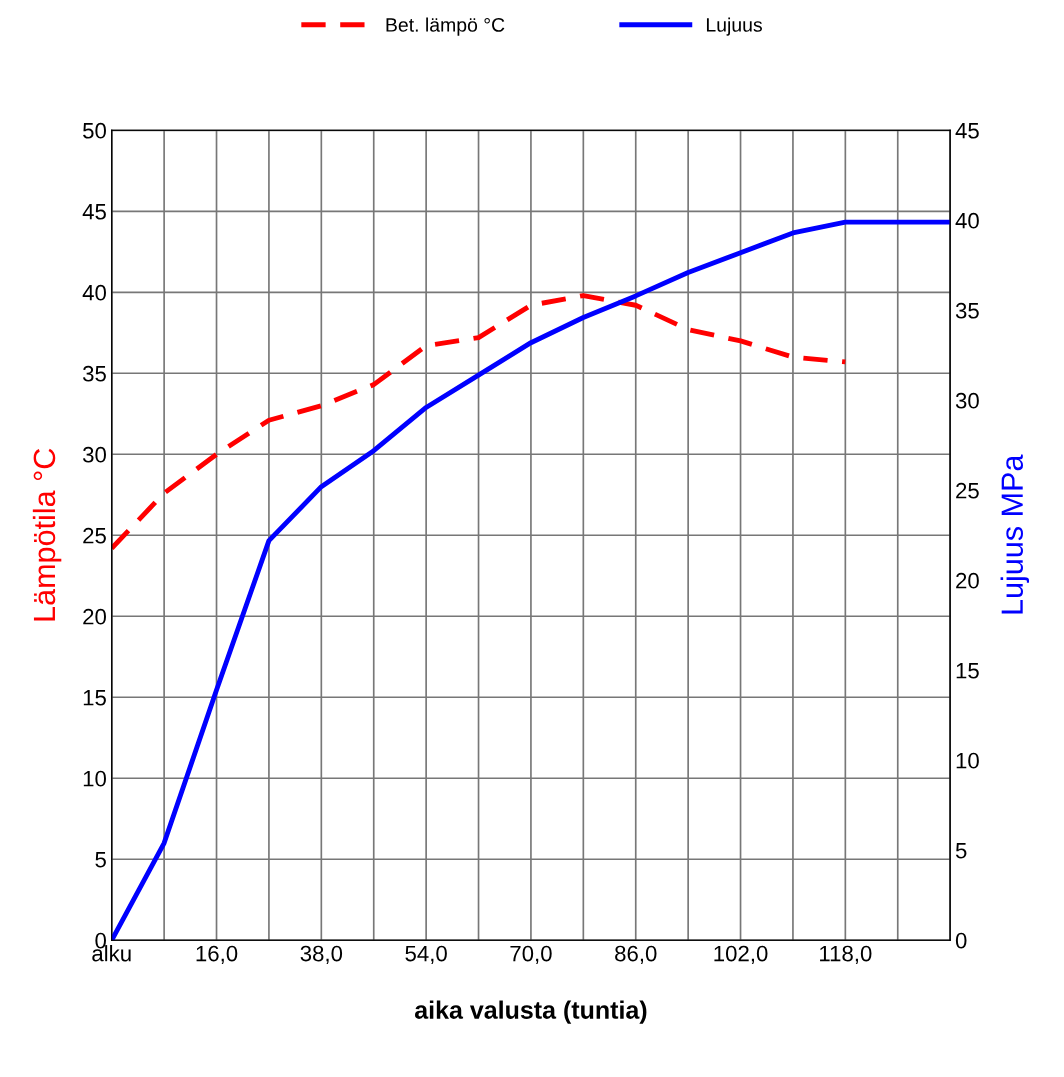 The width and height of the screenshot is (1064, 1077). Describe the element at coordinates (967, 310) in the screenshot. I see `y2-tick-label: 35` at that location.